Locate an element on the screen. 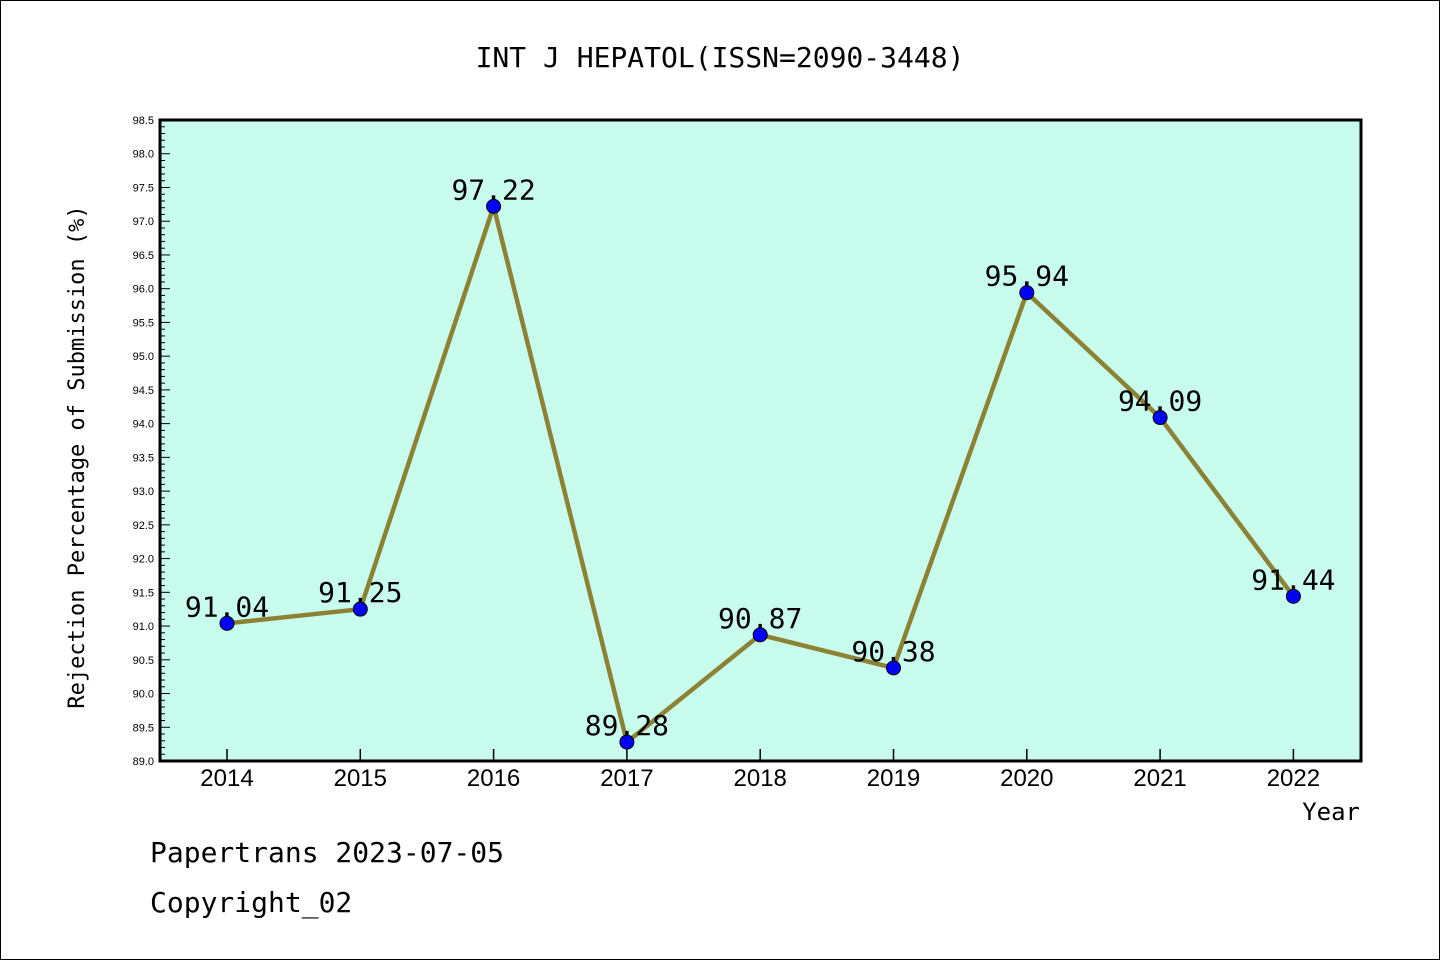 The image size is (1440, 960). data-label: 91.44 is located at coordinates (1293, 579).